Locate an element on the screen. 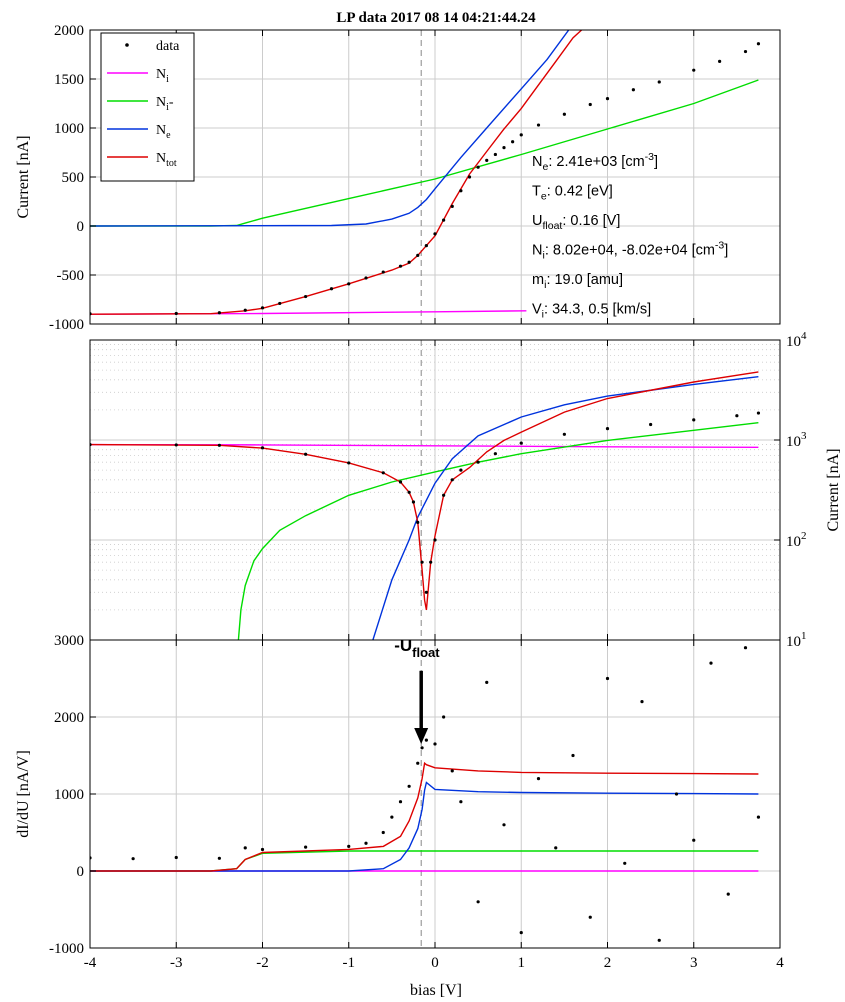 The height and width of the screenshot is (1002, 845). x-tick-label: 0 is located at coordinates (435, 963).